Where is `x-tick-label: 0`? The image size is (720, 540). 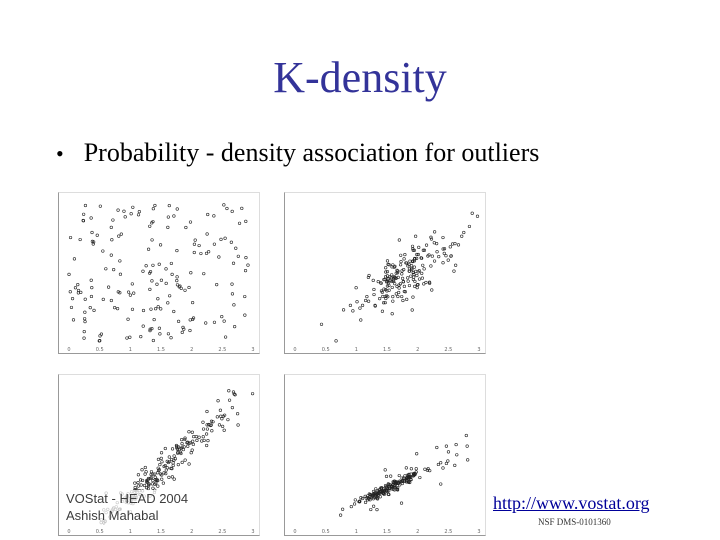 x-tick-label: 0 is located at coordinates (68, 350).